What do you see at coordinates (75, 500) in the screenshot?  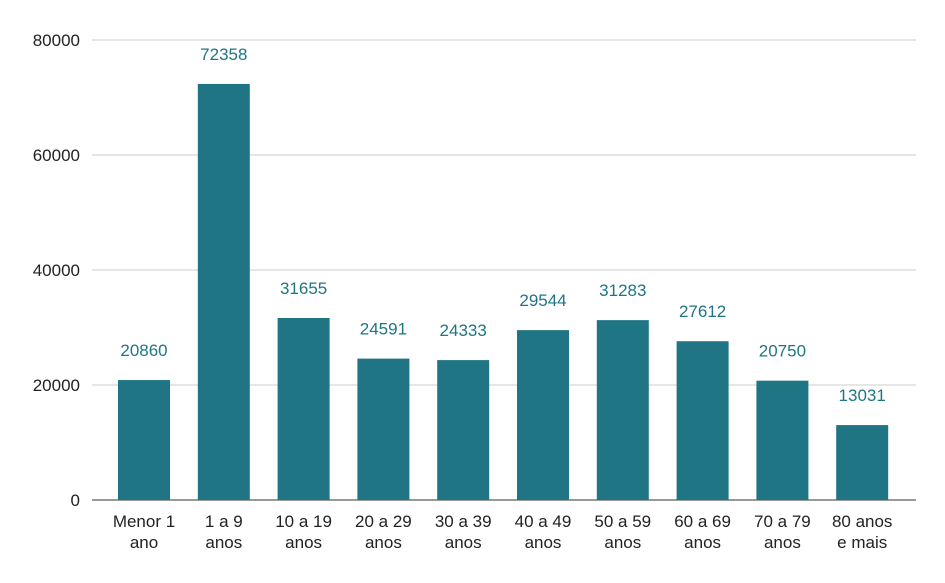 I see `y-tick-label: 0` at bounding box center [75, 500].